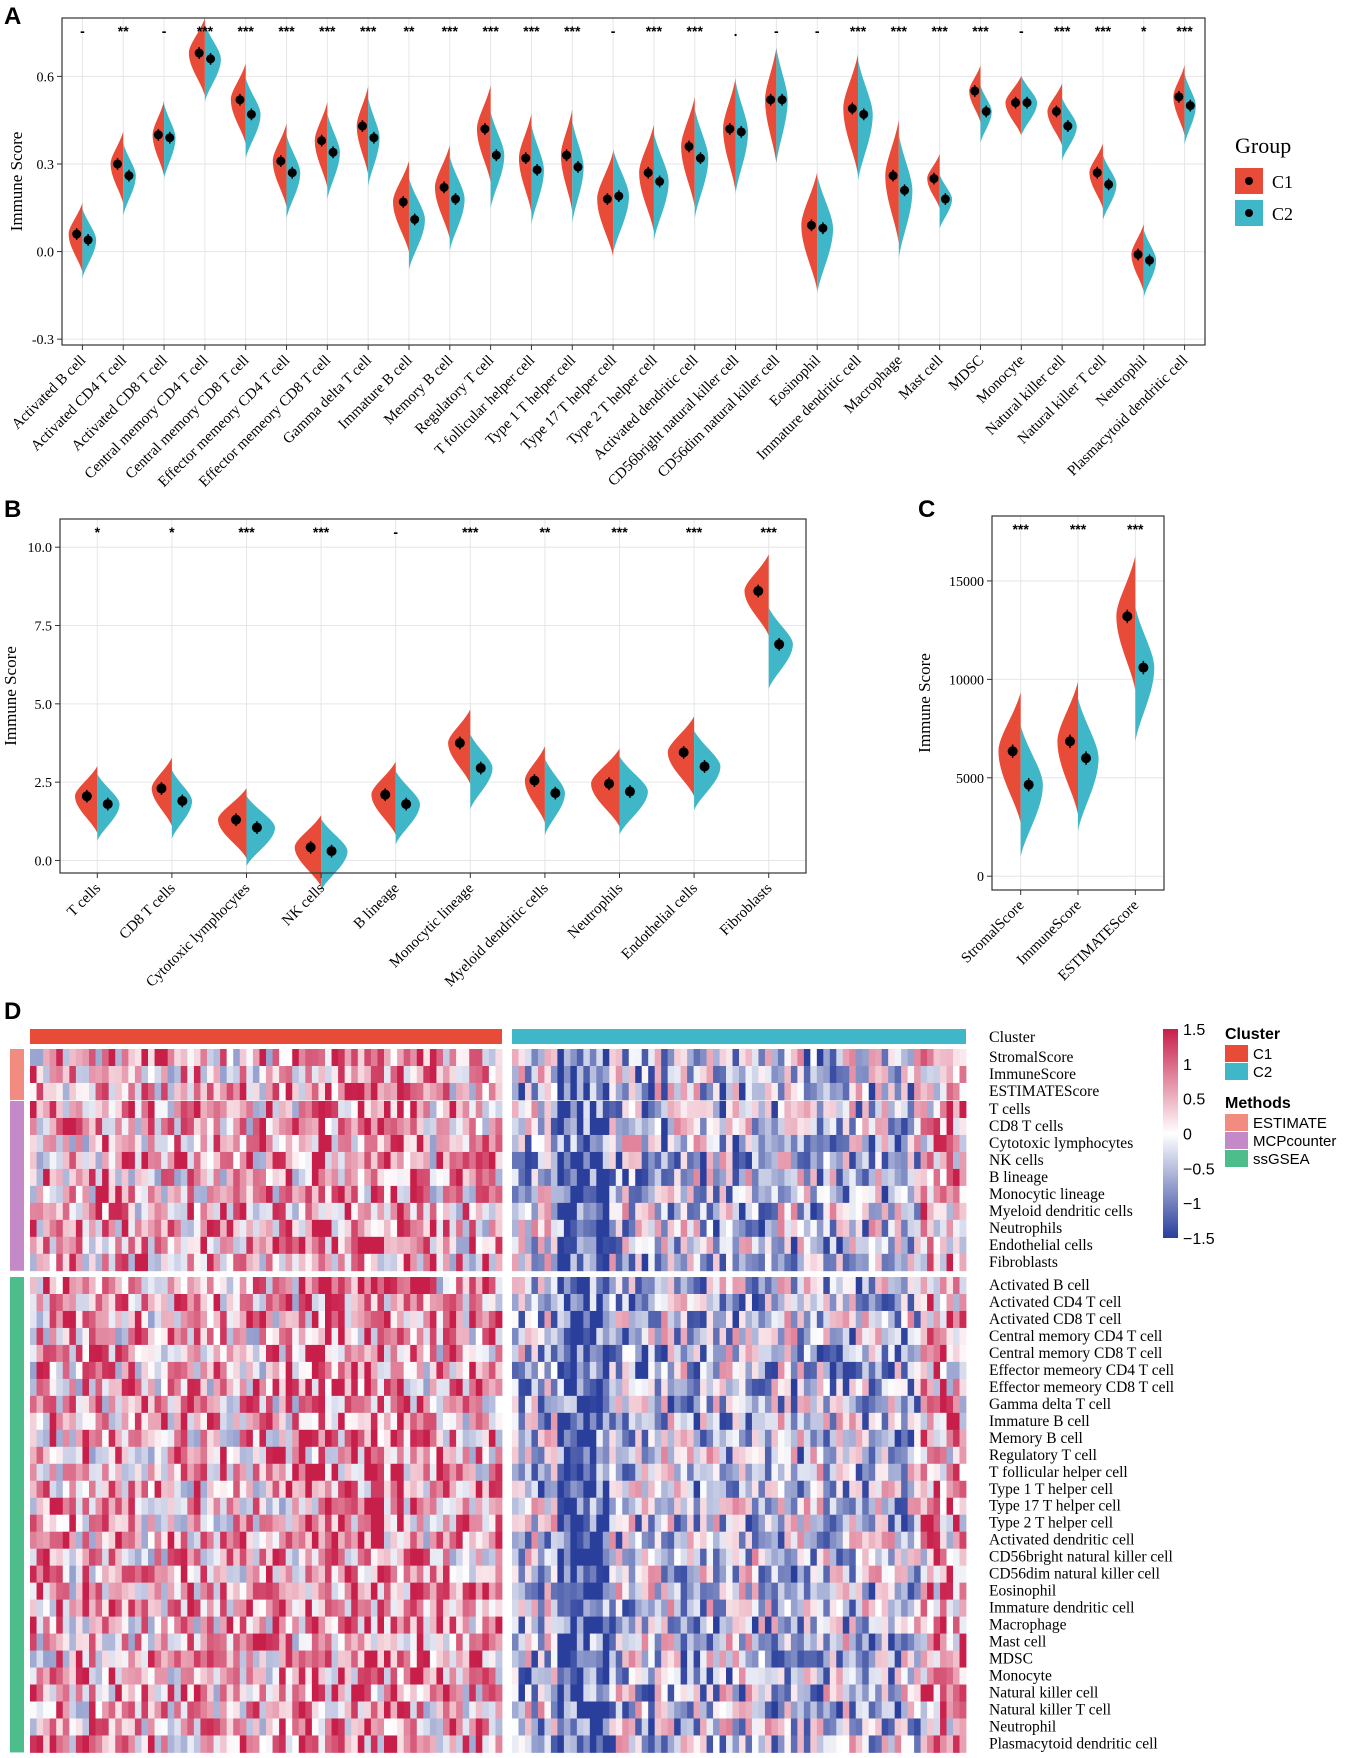 Image resolution: width=1357 pixels, height=1758 pixels. What do you see at coordinates (118, 164) in the screenshot?
I see `point-c1` at bounding box center [118, 164].